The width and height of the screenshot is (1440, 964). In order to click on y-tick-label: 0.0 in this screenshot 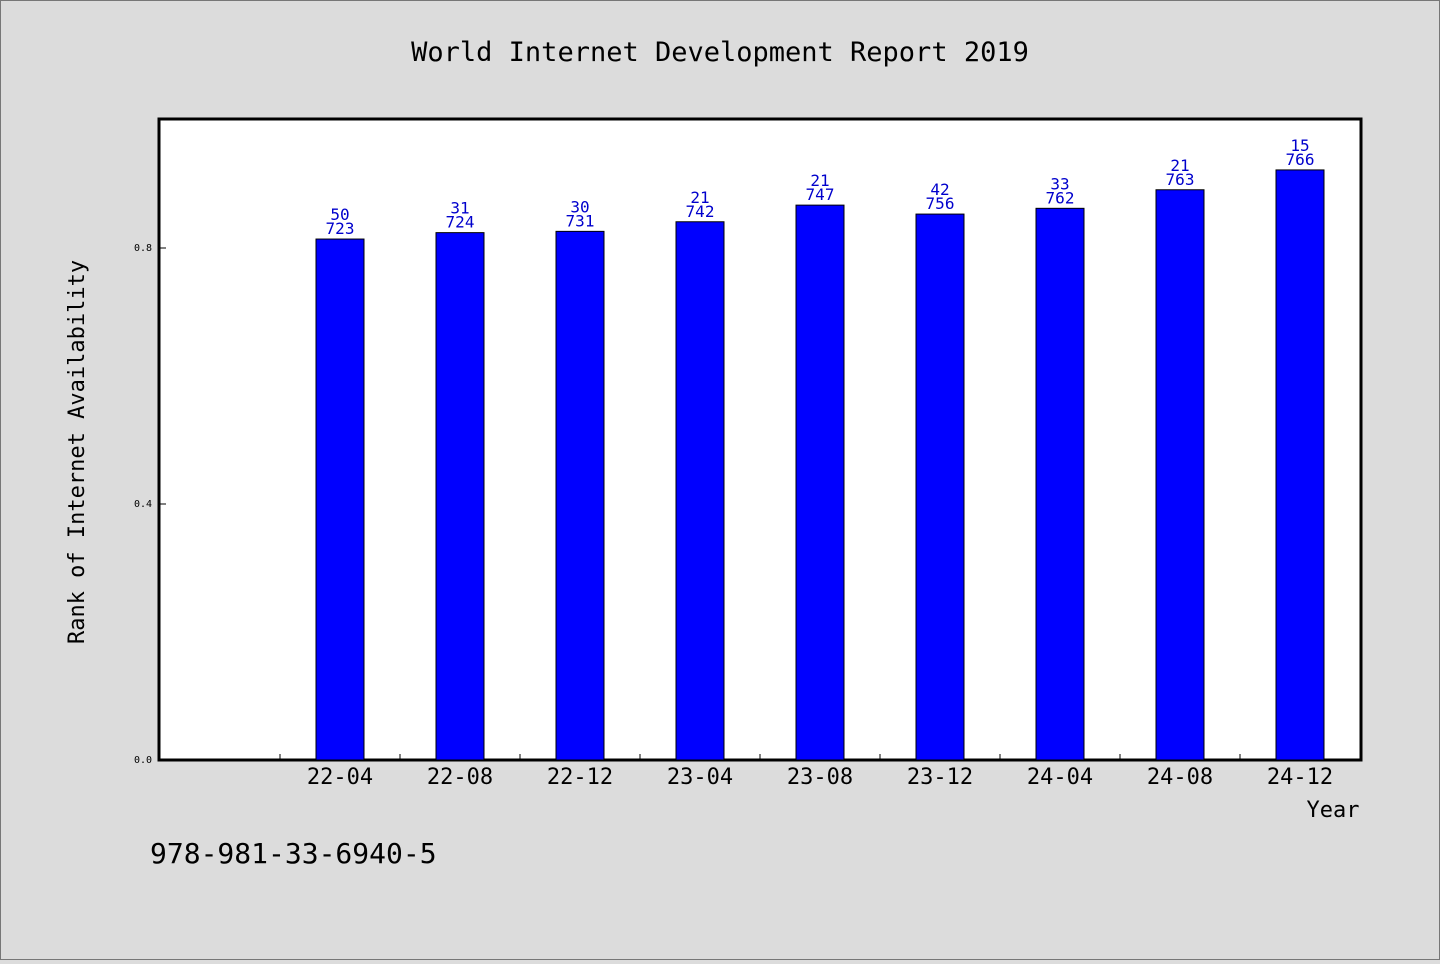, I will do `click(143, 760)`.